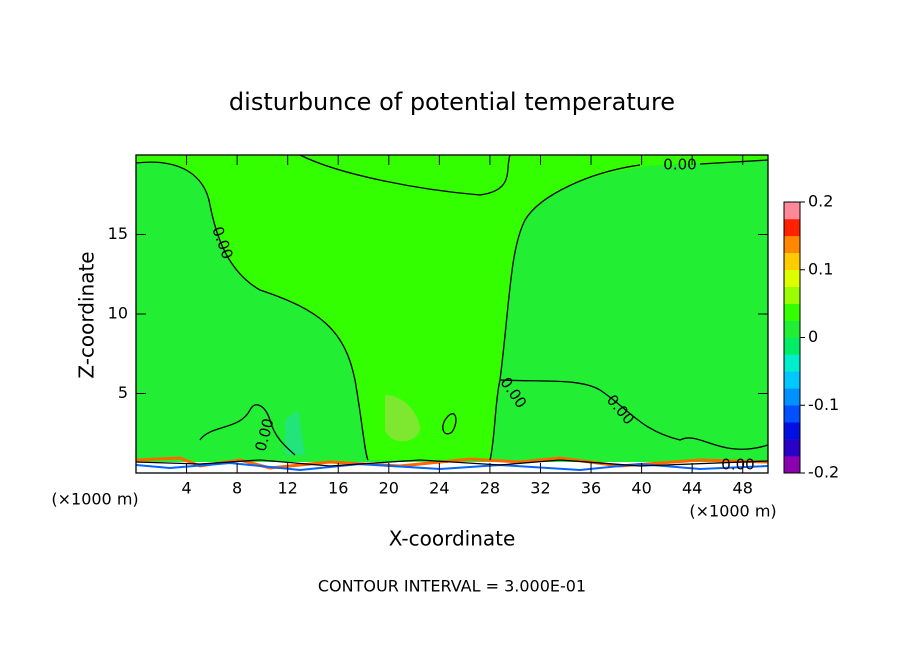 This screenshot has width=904, height=654. I want to click on x-tick-label: 44, so click(692, 488).